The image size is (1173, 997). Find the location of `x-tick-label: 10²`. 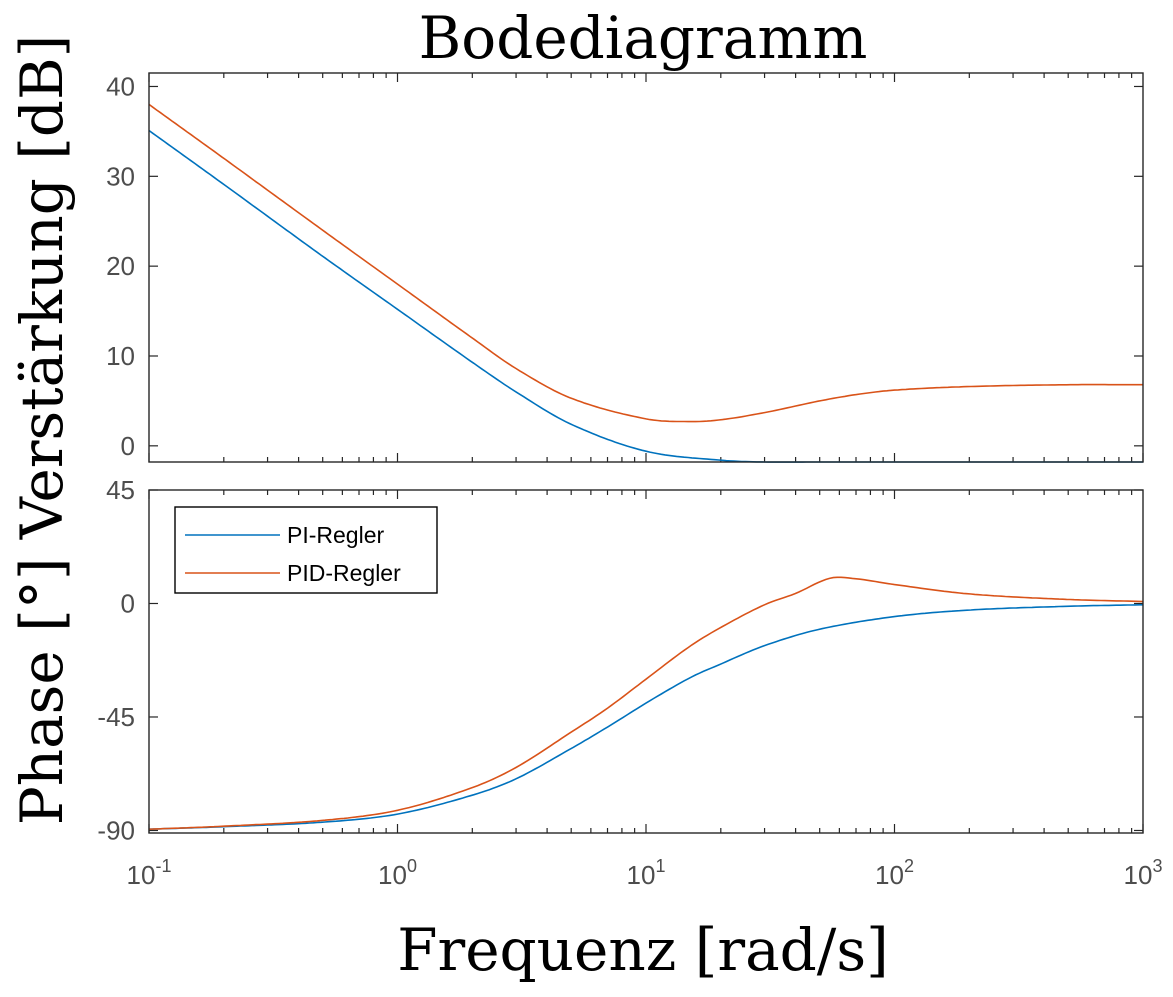

x-tick-label: 10² is located at coordinates (894, 873).